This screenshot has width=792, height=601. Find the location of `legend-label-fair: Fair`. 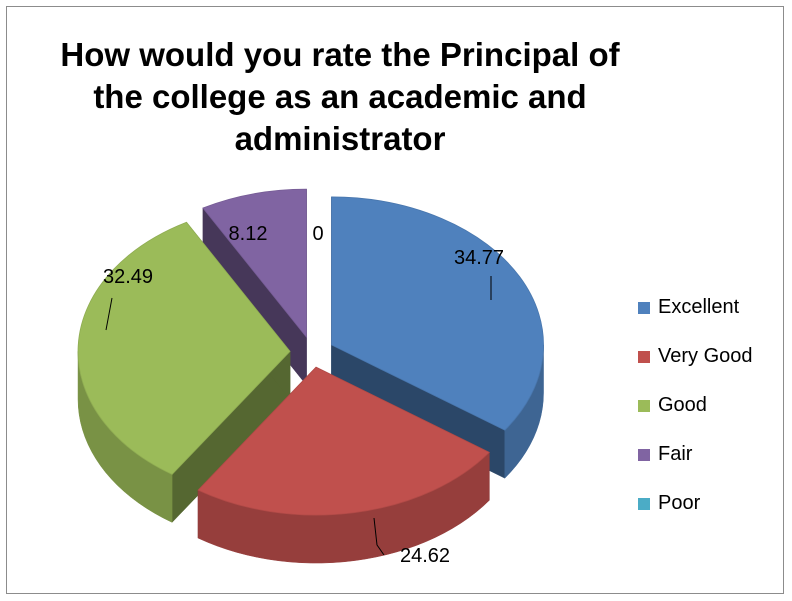

legend-label-fair: Fair is located at coordinates (675, 454).